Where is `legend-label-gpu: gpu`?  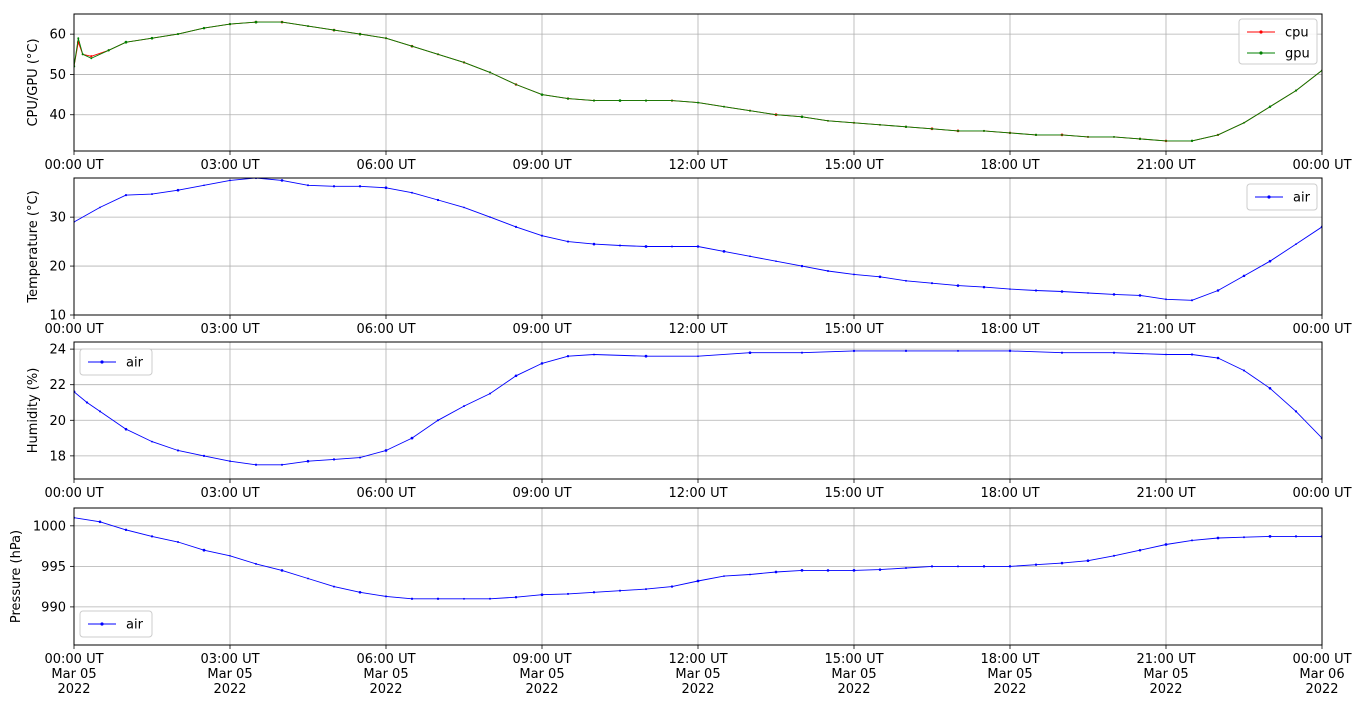
legend-label-gpu: gpu is located at coordinates (1297, 54).